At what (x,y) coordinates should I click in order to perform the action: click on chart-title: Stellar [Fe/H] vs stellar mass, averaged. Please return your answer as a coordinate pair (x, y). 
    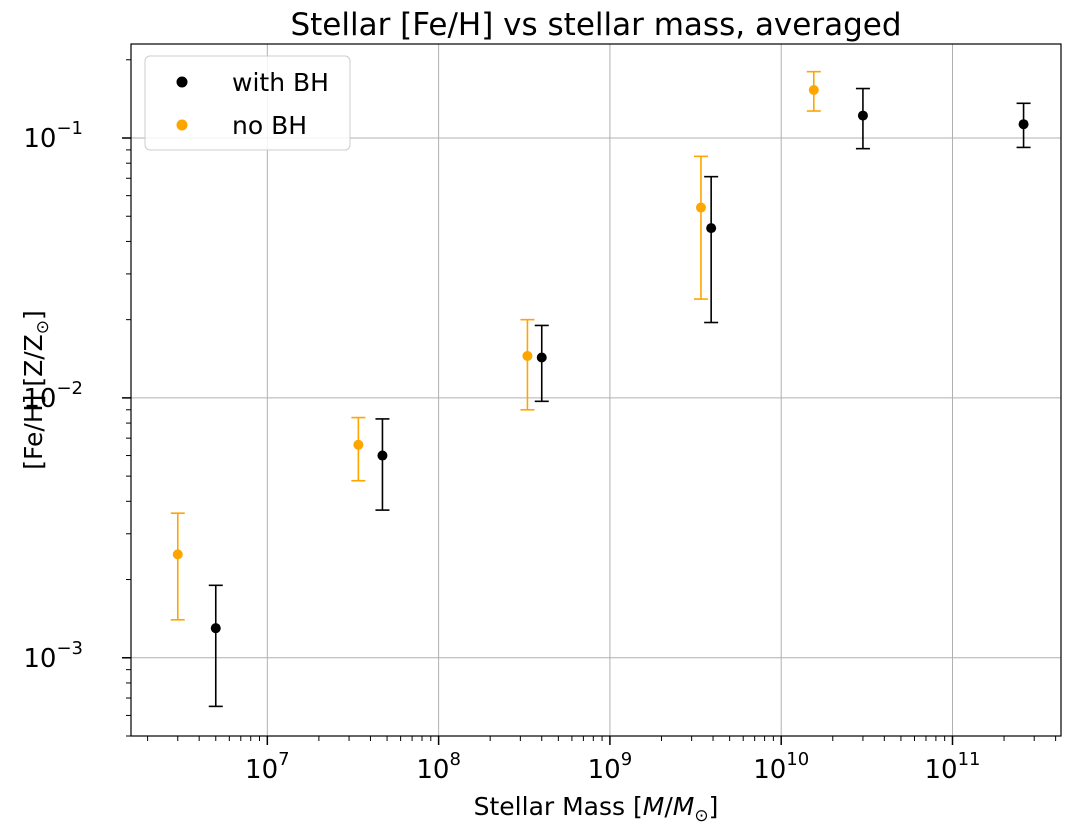
    Looking at the image, I should click on (595, 25).